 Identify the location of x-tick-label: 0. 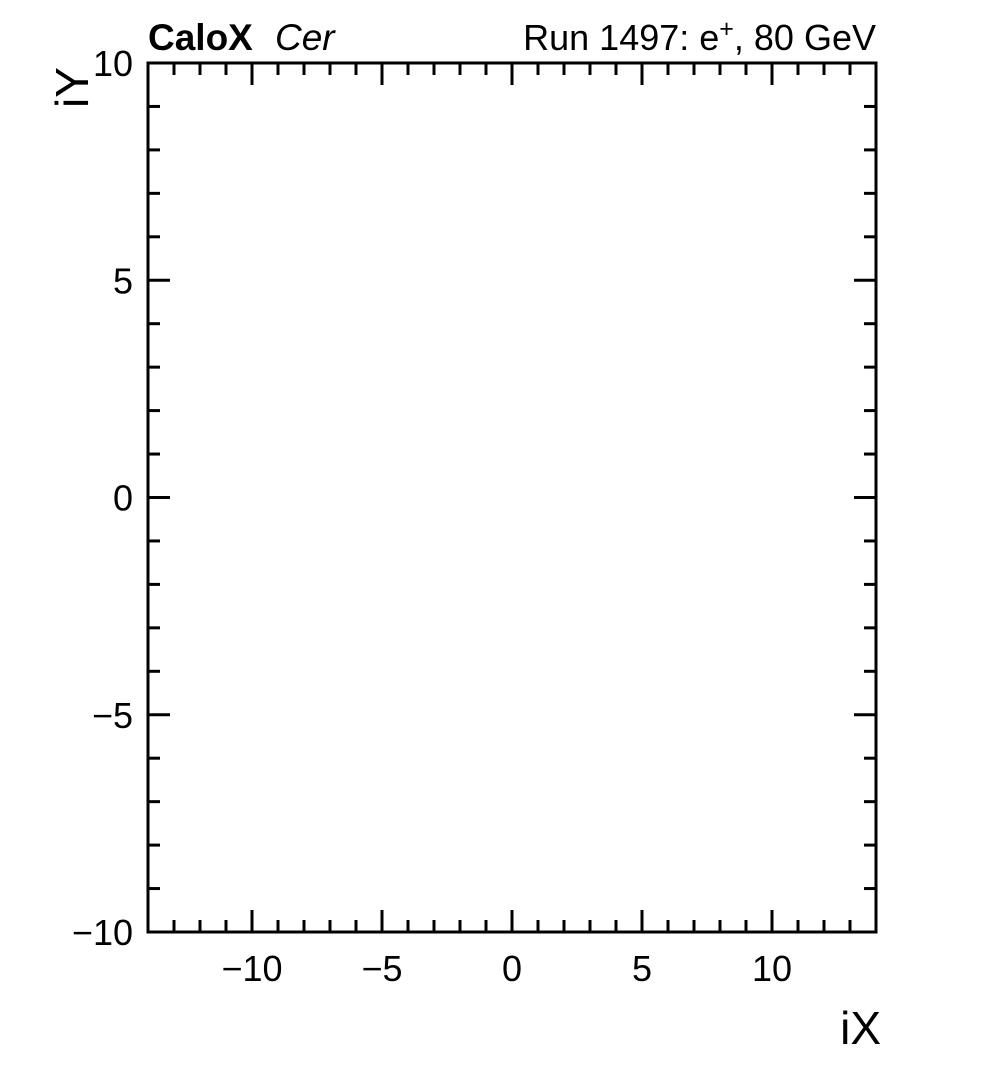
(512, 968).